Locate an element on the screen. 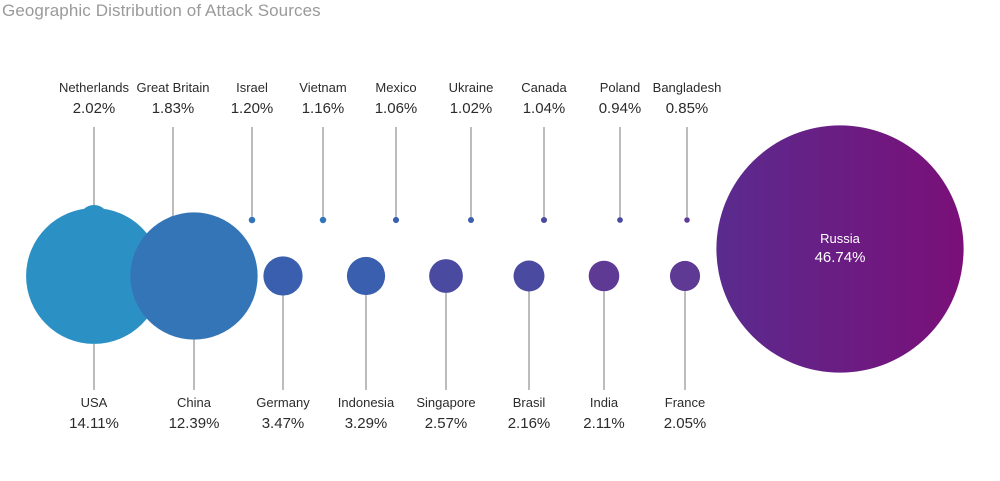 The image size is (1000, 481). bubble-usa is located at coordinates (94, 276).